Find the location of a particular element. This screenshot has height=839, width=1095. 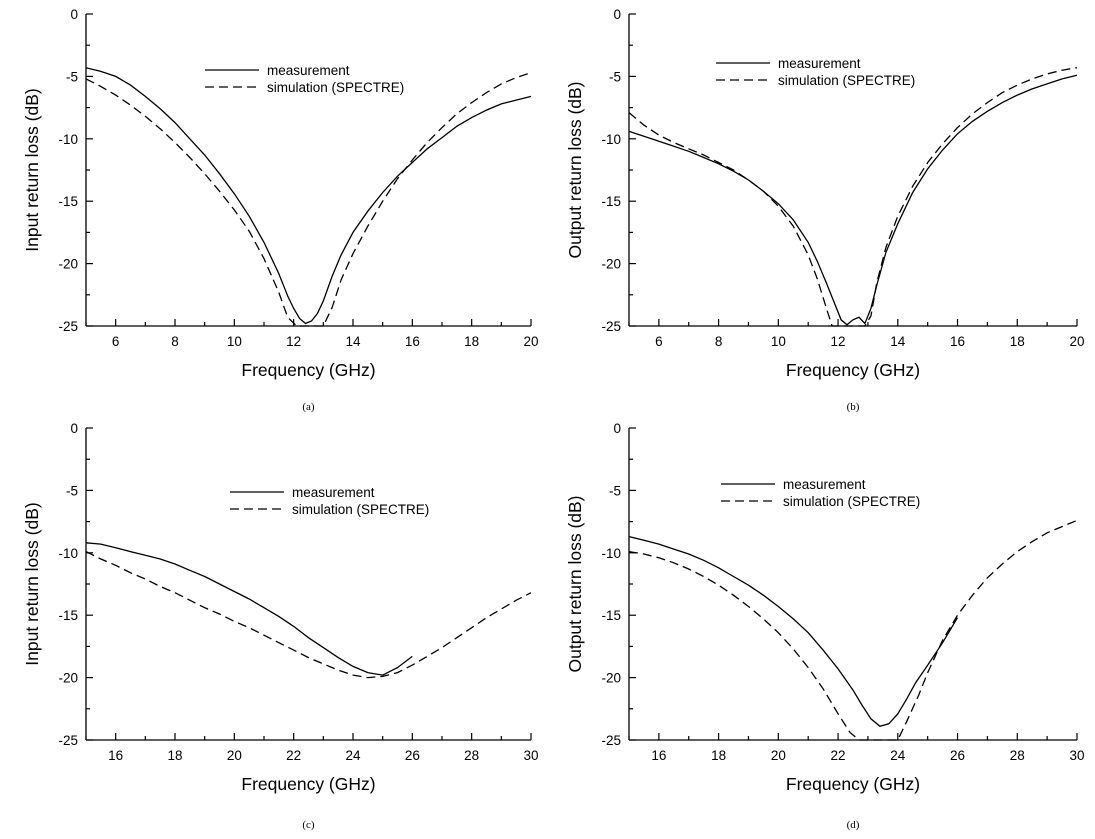

panel-label: (b) is located at coordinates (853, 407).